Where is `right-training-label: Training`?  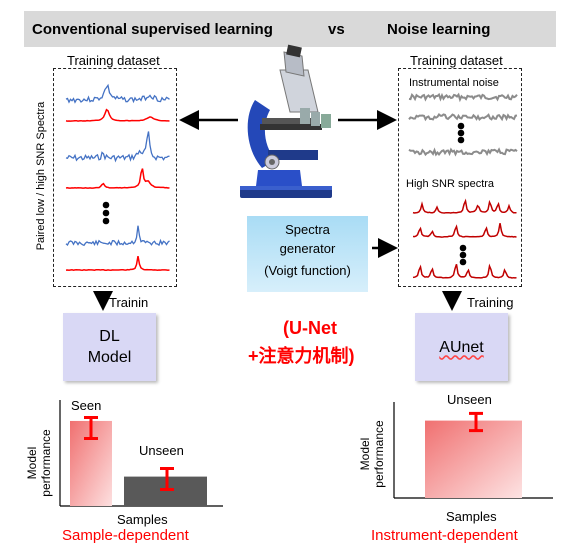
right-training-label: Training is located at coordinates (490, 302).